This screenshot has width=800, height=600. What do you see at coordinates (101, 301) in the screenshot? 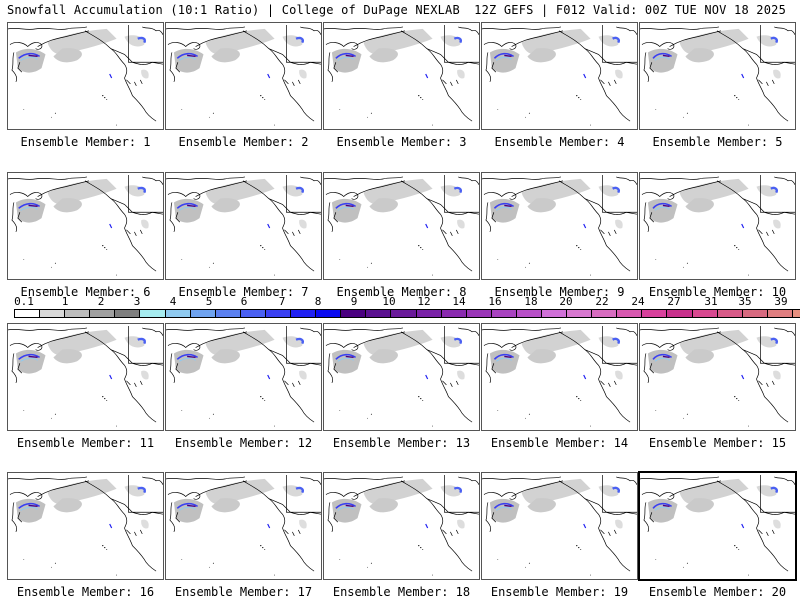
I see `colorbar-tick-label: 2` at bounding box center [101, 301].